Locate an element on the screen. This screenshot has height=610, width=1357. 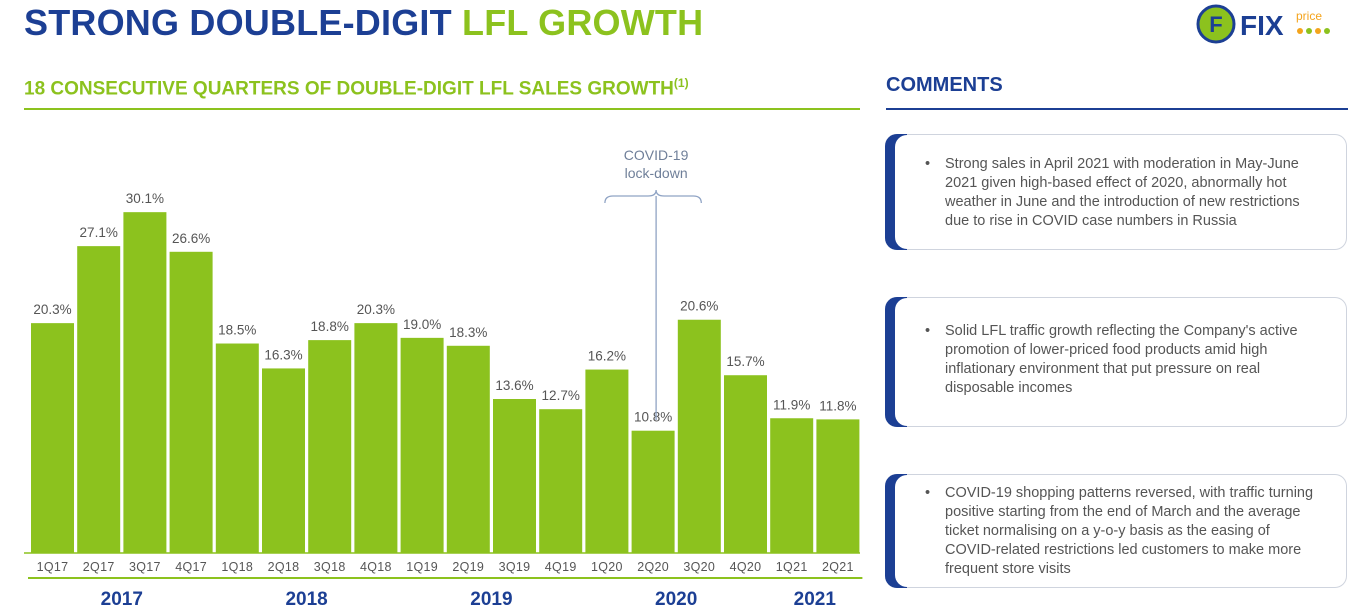
data-label-1q20: 16.2% is located at coordinates (607, 356).